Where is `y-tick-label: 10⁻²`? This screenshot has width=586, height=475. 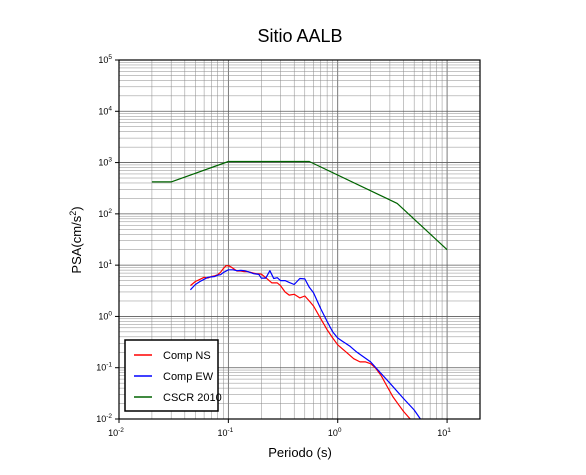 y-tick-label: 10⁻² is located at coordinates (104, 418).